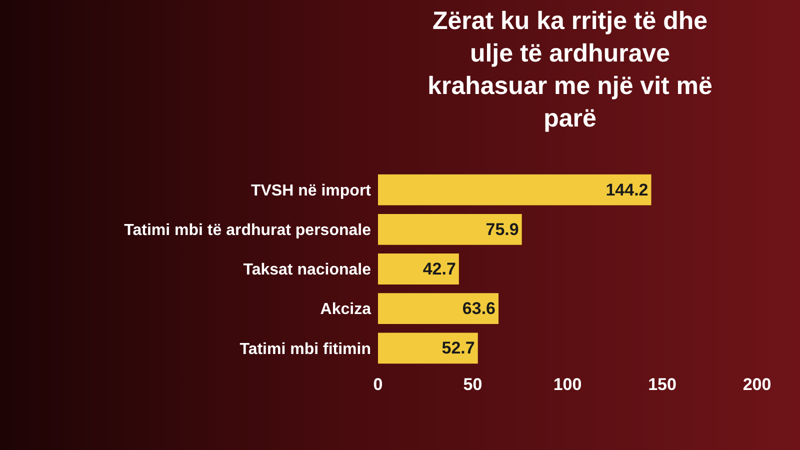 This screenshot has height=450, width=800. I want to click on x-tick-label: 50, so click(472, 384).